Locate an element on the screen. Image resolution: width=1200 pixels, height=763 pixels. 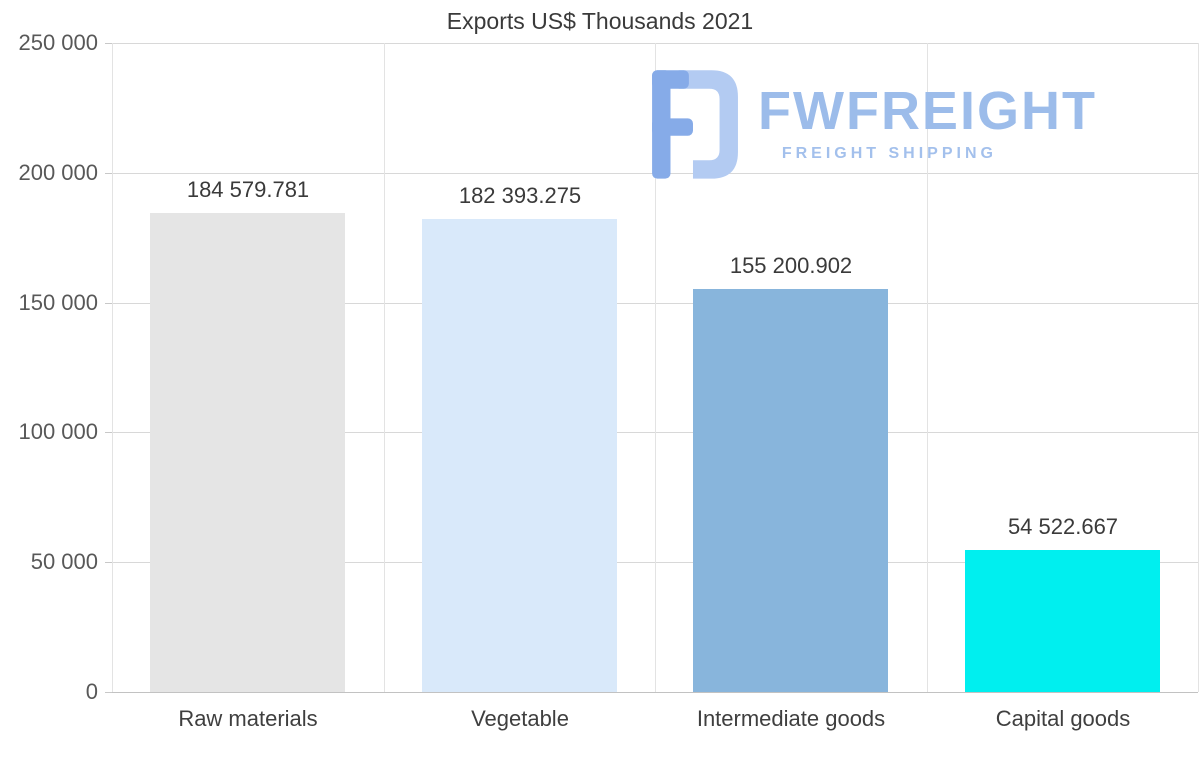
watermark-logo: FWFREIGHT FREIGHT SHIPPING is located at coordinates (872, 125).